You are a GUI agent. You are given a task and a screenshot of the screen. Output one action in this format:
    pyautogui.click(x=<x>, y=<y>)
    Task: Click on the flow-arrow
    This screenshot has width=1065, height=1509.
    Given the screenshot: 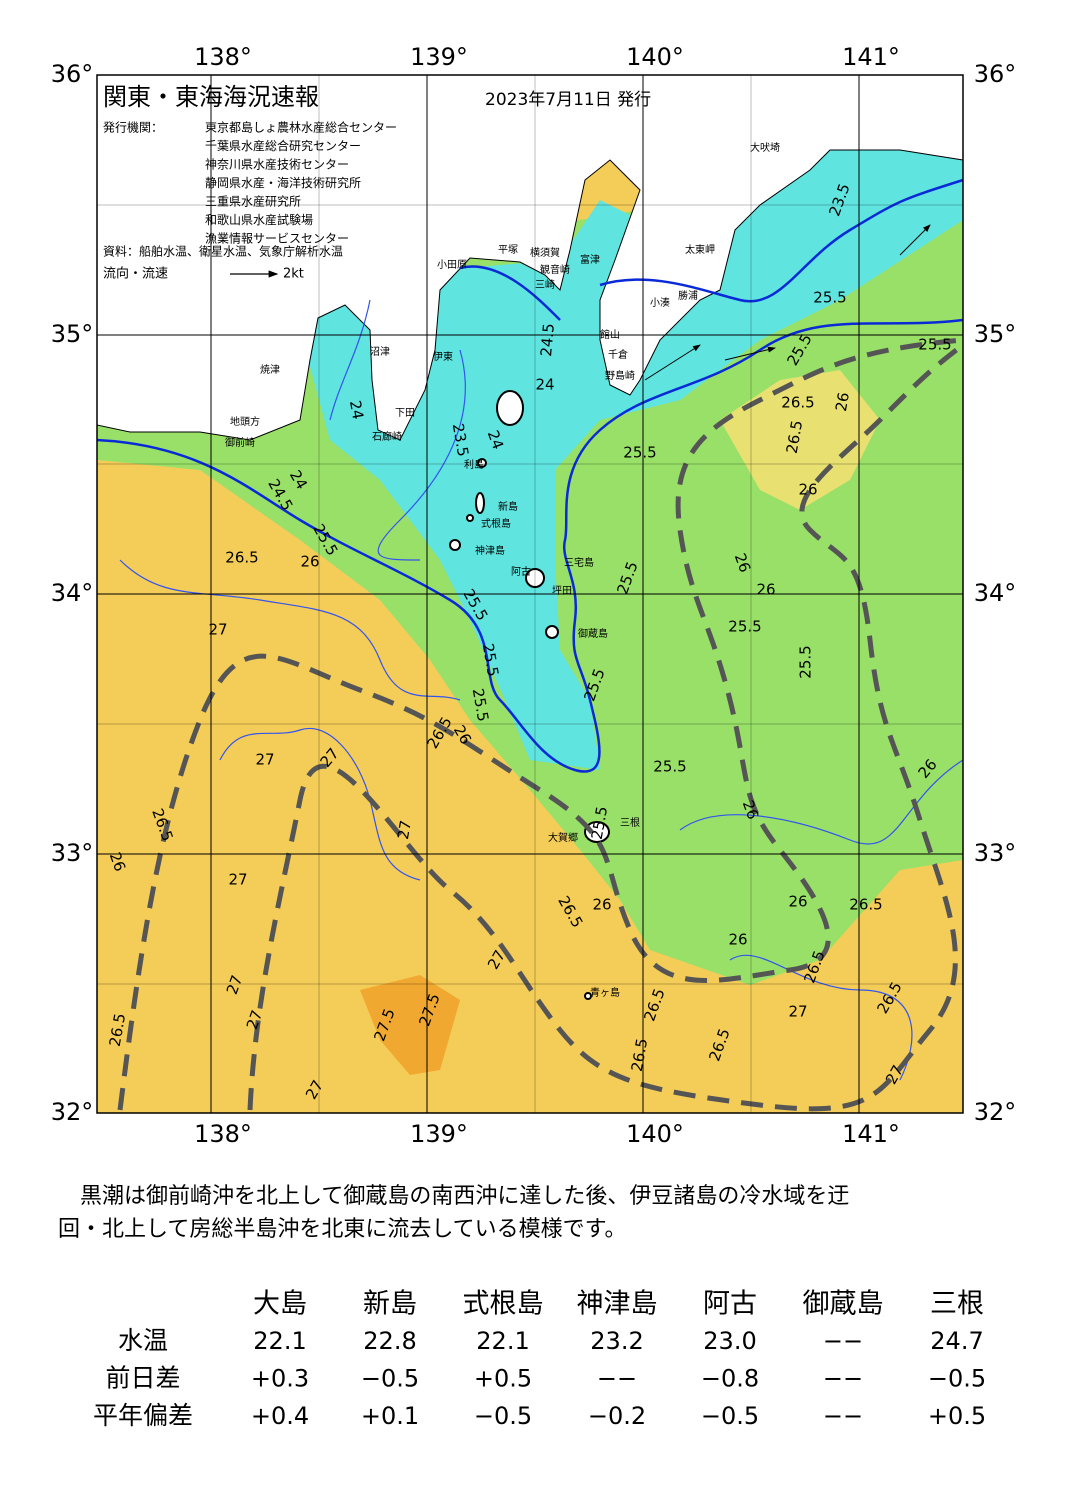 What is the action you would take?
    pyautogui.click(x=750, y=353)
    